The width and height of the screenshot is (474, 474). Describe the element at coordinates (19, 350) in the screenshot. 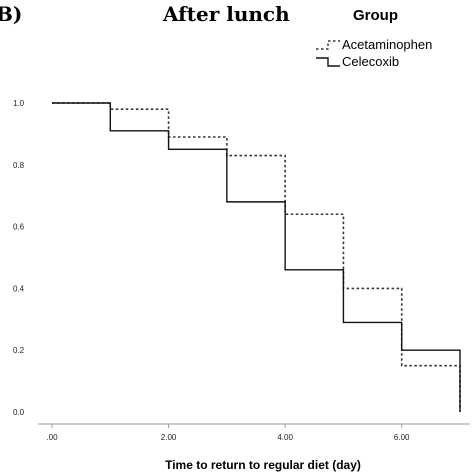

I see `y-tick-label: 0.2` at that location.